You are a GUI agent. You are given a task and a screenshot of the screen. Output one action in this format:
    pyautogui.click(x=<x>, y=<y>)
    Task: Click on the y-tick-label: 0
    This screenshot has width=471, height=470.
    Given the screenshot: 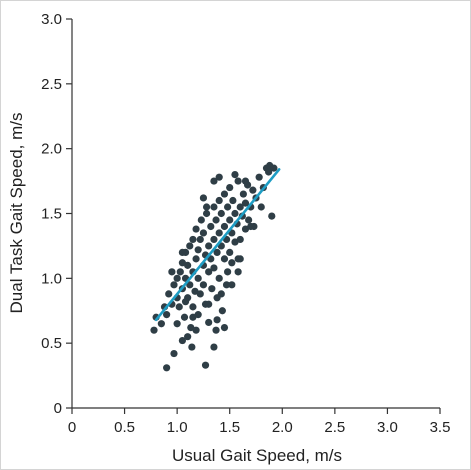 What is the action you would take?
    pyautogui.click(x=58, y=408)
    